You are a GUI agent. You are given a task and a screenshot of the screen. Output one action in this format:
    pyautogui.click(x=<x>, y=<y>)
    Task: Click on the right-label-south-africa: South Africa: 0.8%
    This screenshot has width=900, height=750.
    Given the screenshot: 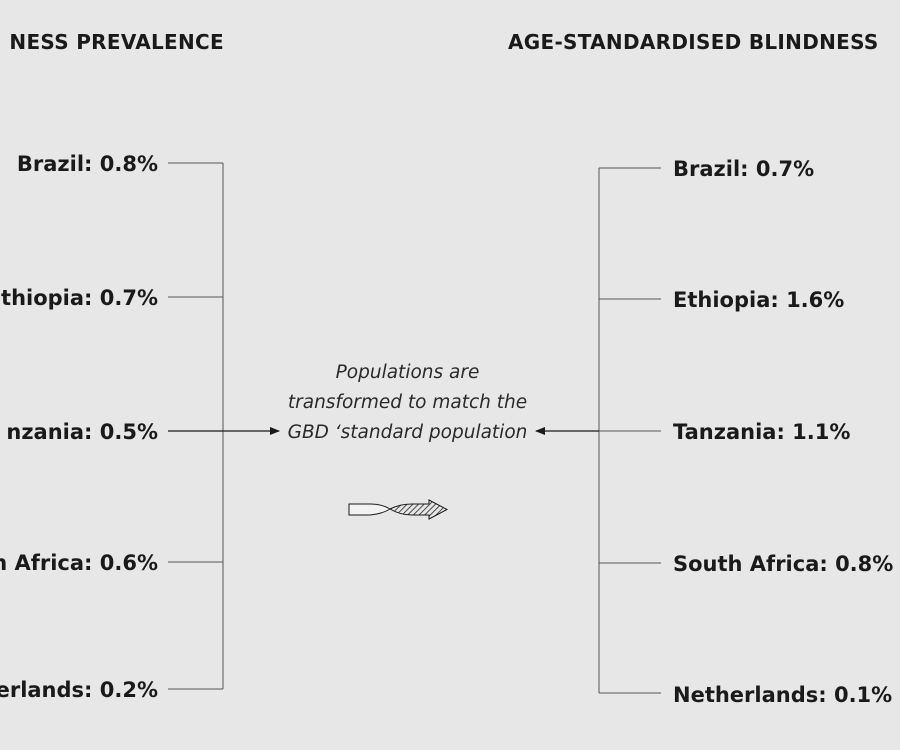 What is the action you would take?
    pyautogui.click(x=783, y=564)
    